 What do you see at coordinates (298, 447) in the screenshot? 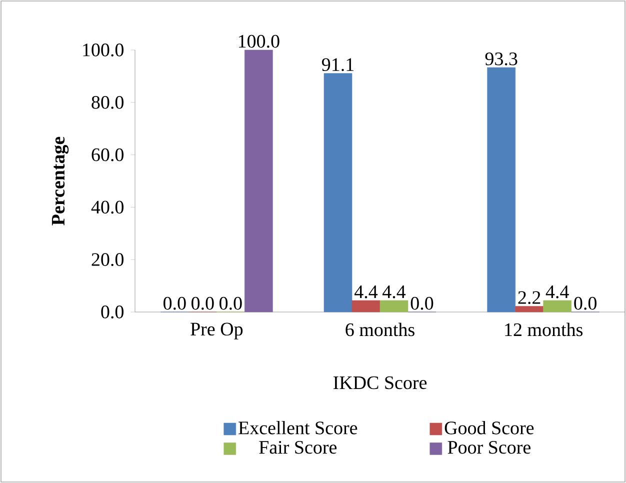
I see `legend-label: Fair Score` at bounding box center [298, 447].